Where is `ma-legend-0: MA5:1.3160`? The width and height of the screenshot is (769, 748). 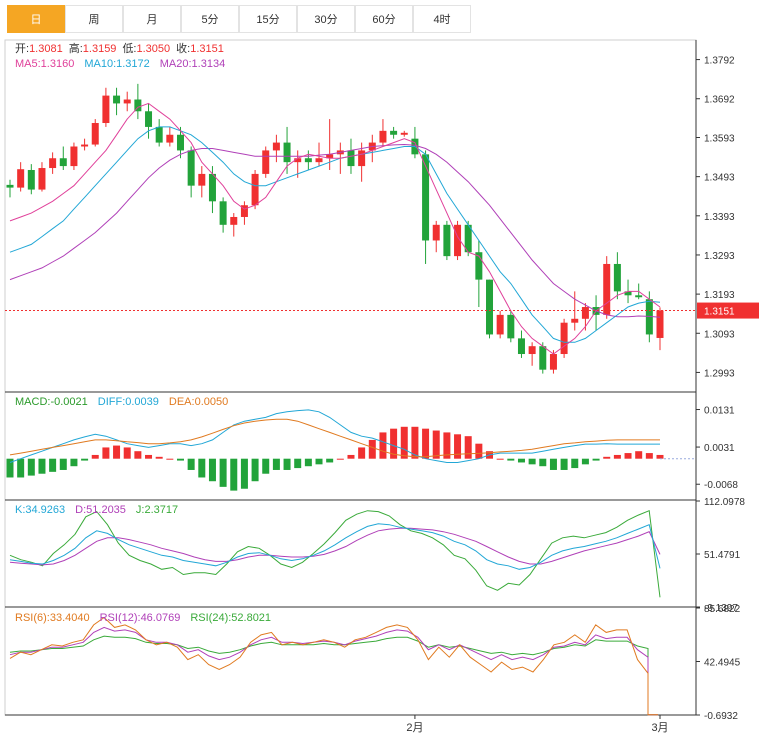
ma-legend-0: MA5:1.3160 is located at coordinates (44, 64).